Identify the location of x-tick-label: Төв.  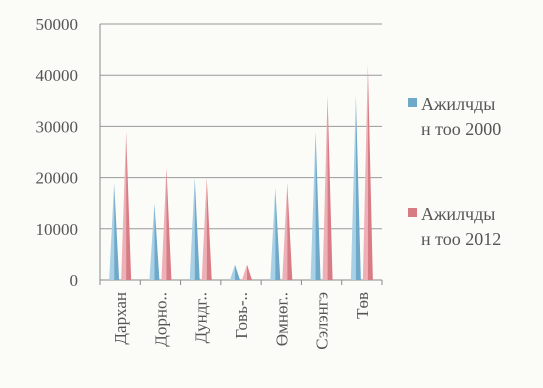
(362, 305).